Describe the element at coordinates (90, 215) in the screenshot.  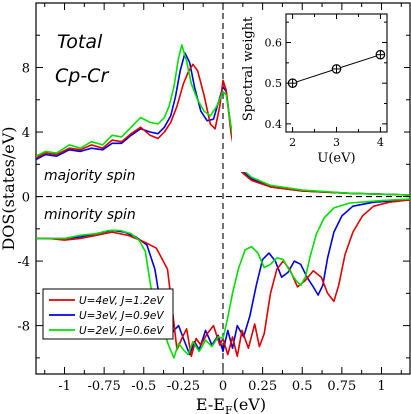
I see `annotation-minority-spin: minority spin` at that location.